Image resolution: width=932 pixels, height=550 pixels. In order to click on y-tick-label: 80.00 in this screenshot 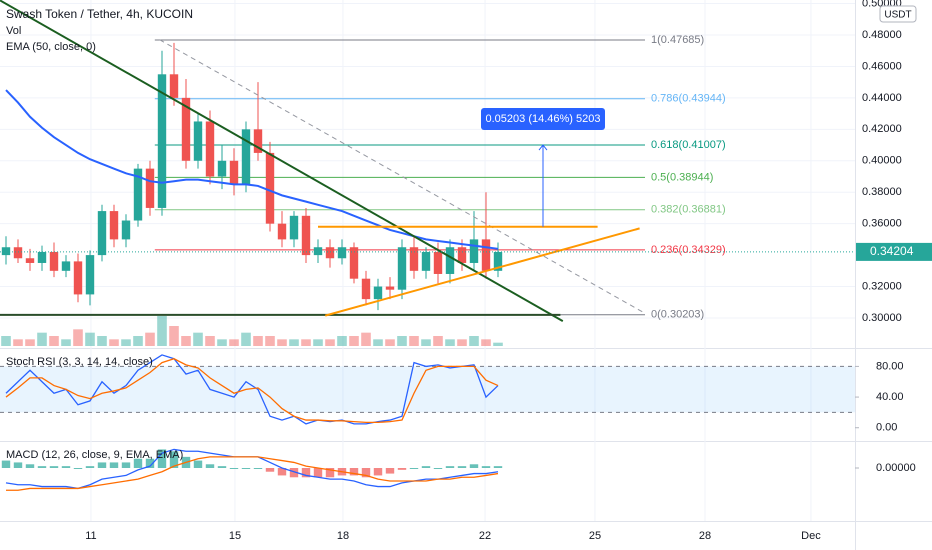, I will do `click(890, 366)`.